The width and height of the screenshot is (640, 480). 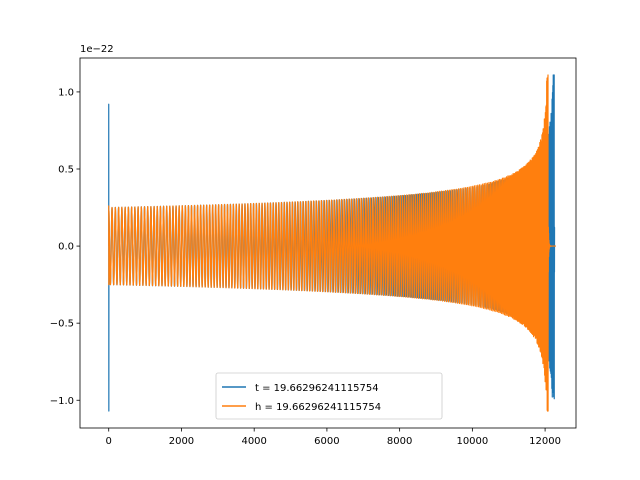 I want to click on legend-entry: h = 19.66296241115754, so click(x=318, y=407).